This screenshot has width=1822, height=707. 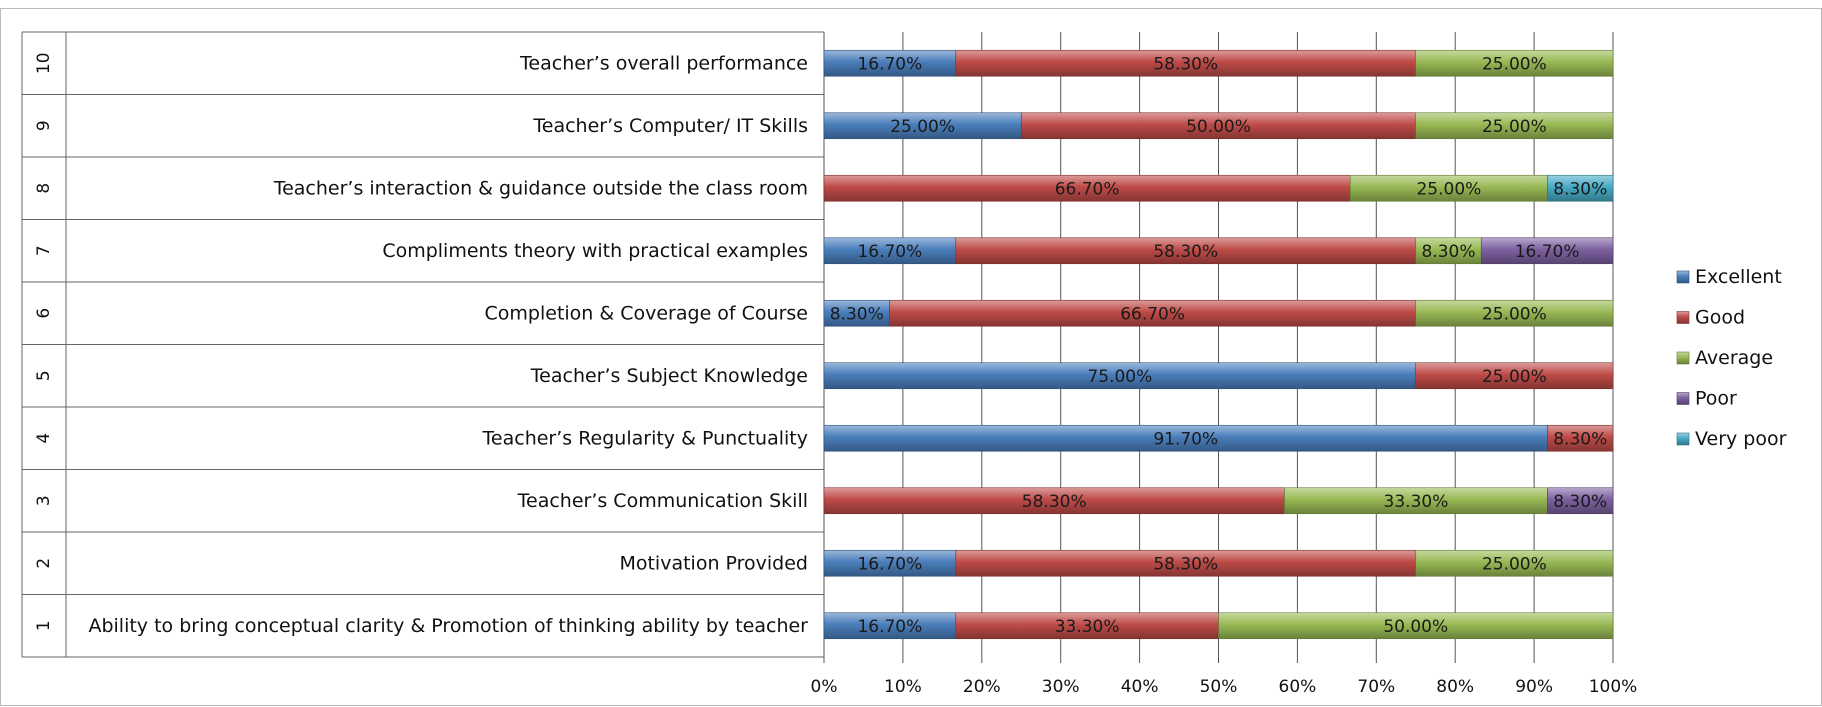 I want to click on category-number: 1, so click(x=44, y=625).